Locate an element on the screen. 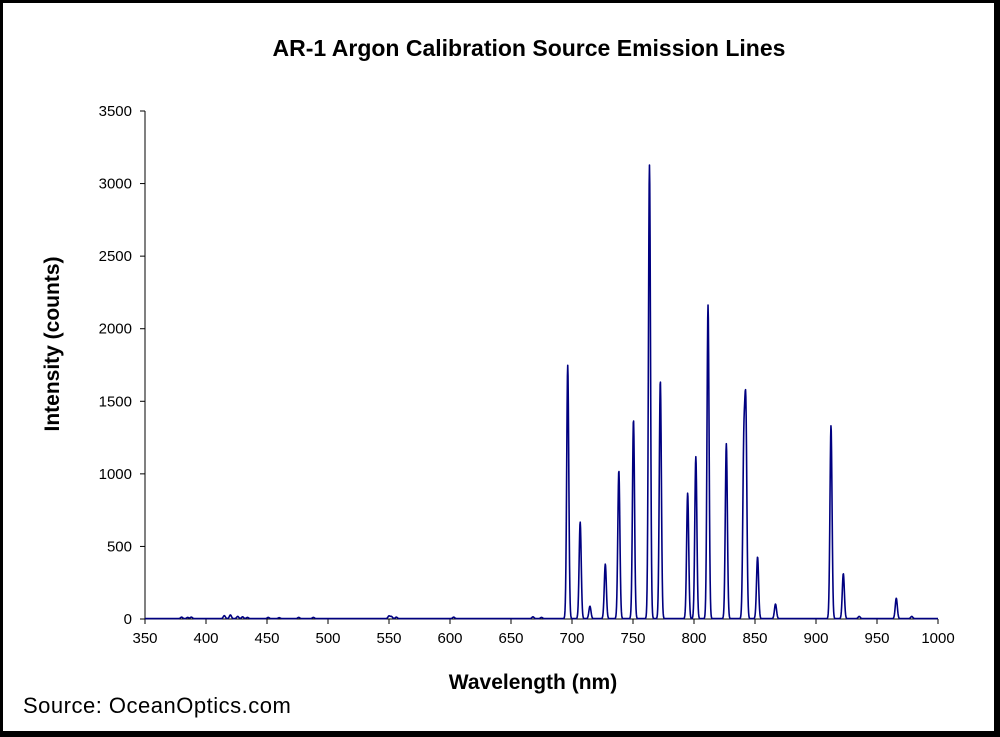 Image resolution: width=1000 pixels, height=737 pixels. x-tick-label: 900 is located at coordinates (815, 638).